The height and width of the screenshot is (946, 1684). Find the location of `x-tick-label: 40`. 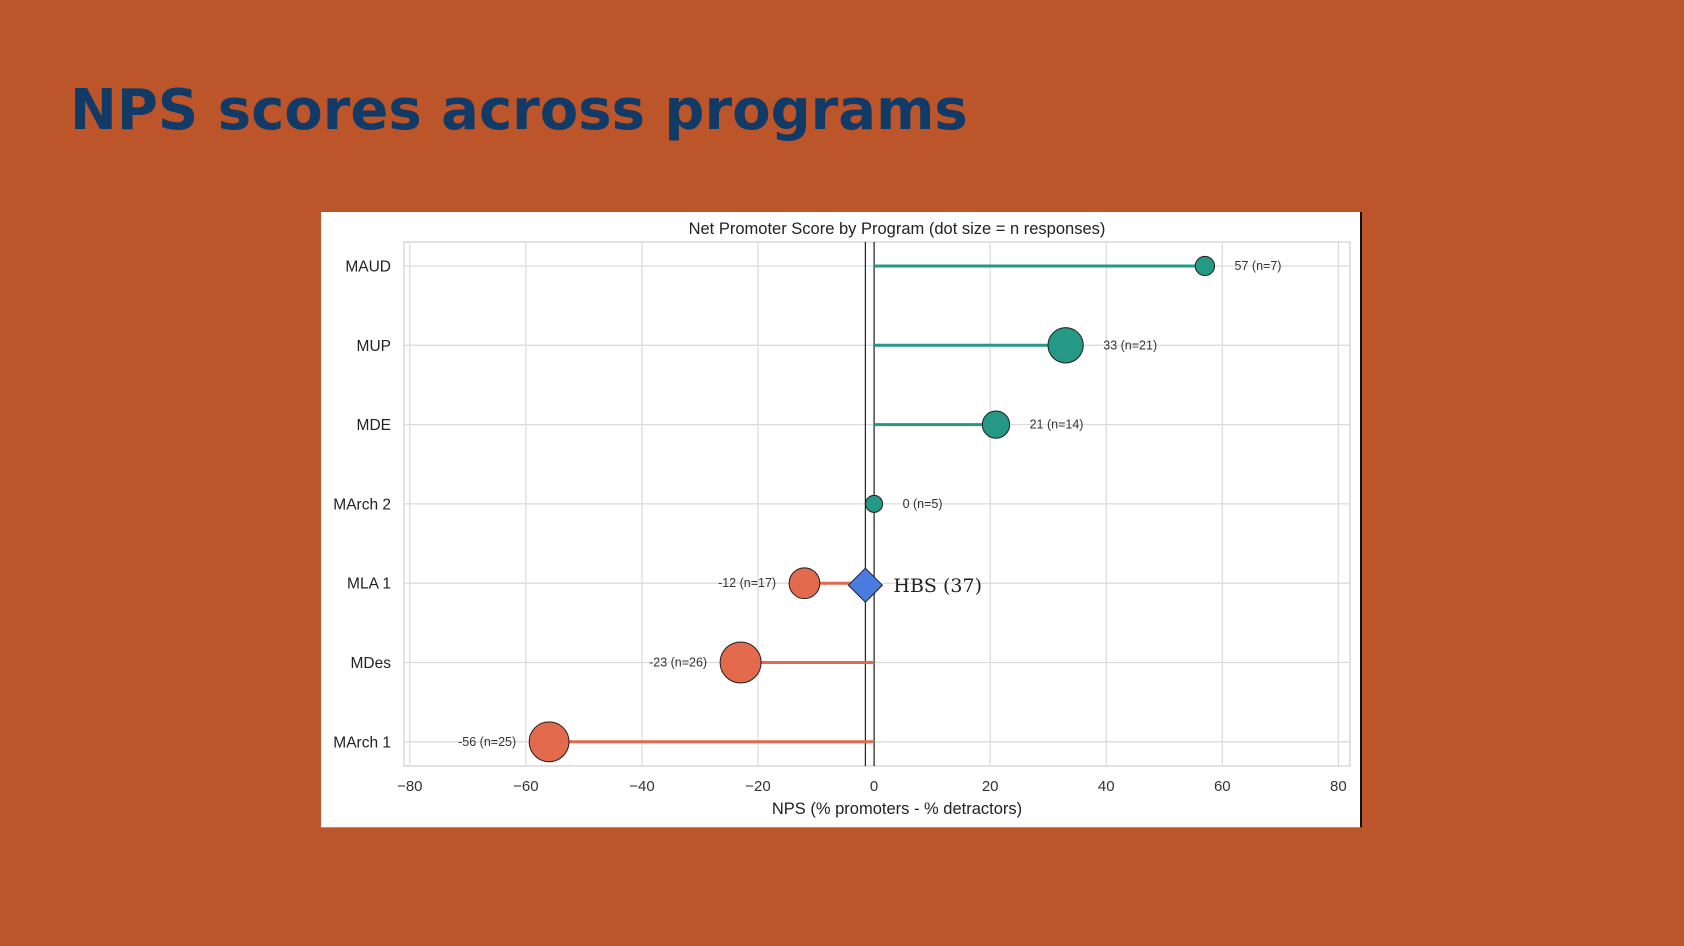

x-tick-label: 40 is located at coordinates (1106, 786).